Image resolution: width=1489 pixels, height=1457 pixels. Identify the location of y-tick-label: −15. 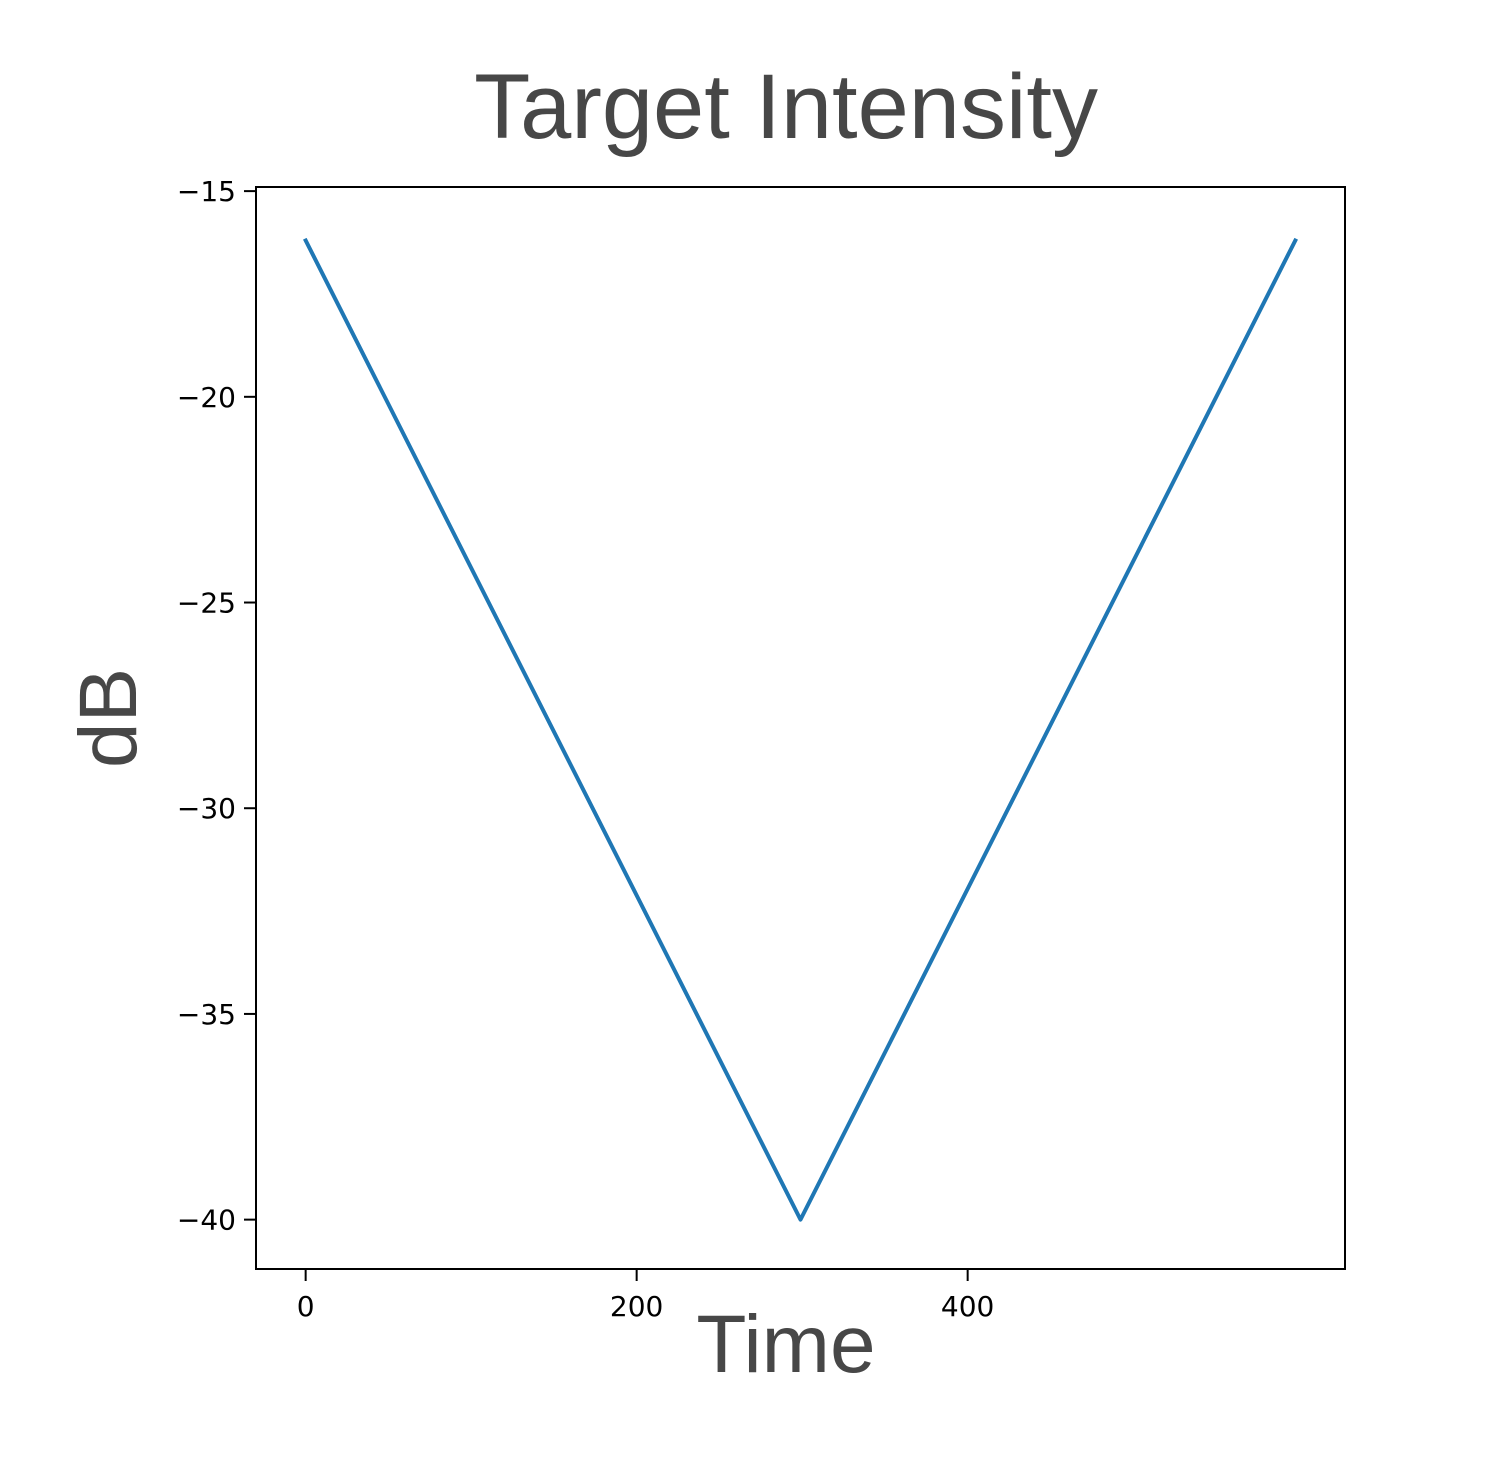
(206, 191).